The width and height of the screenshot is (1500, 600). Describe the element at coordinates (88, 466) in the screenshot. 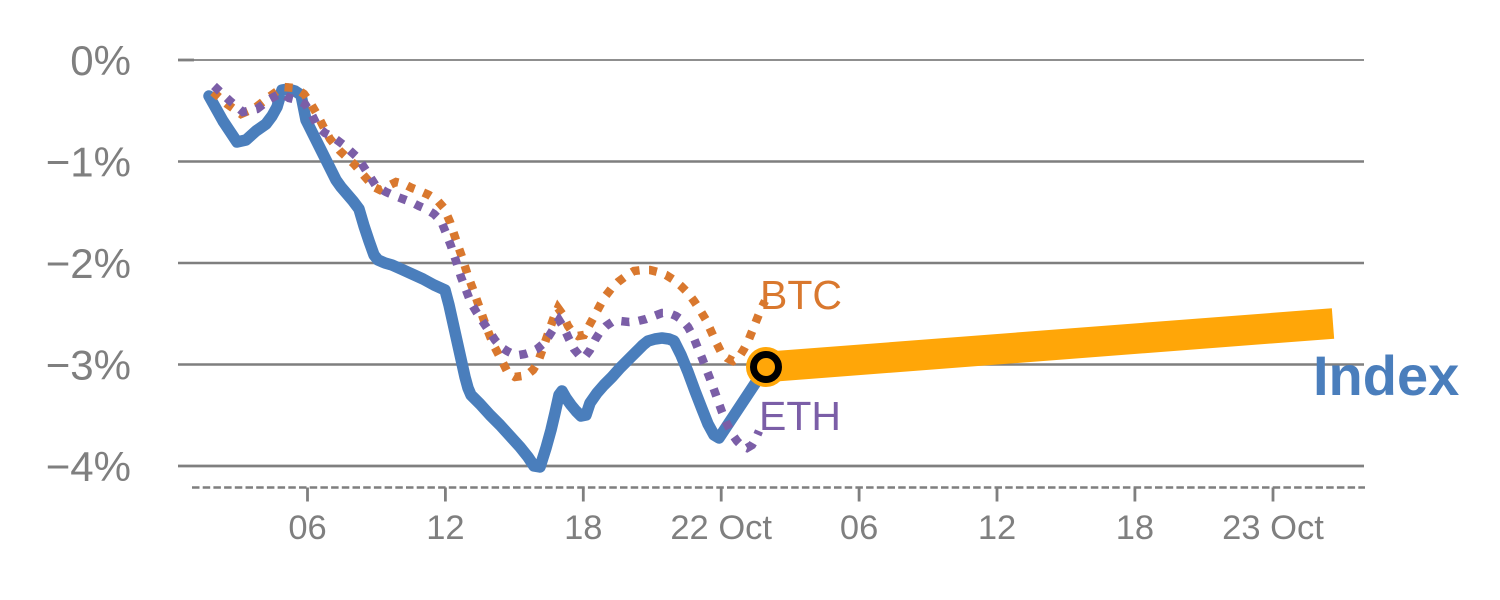

I see `svg-text: −4%` at that location.